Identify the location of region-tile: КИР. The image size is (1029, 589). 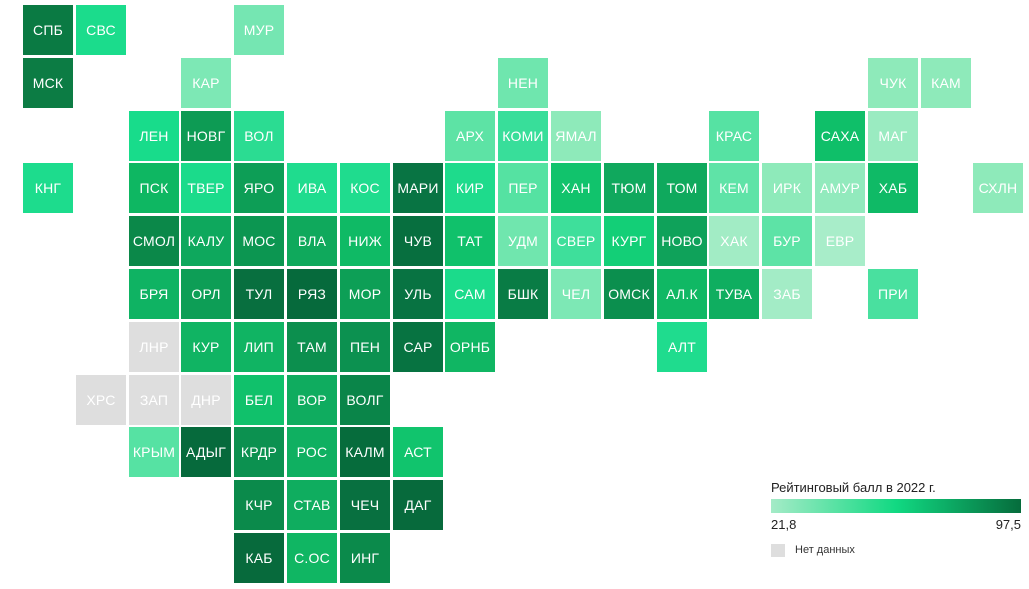
(470, 188).